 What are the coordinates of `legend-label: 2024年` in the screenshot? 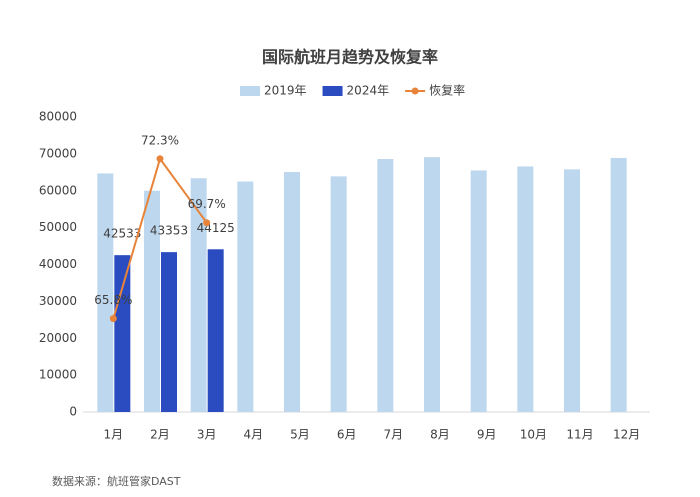 It's located at (368, 91).